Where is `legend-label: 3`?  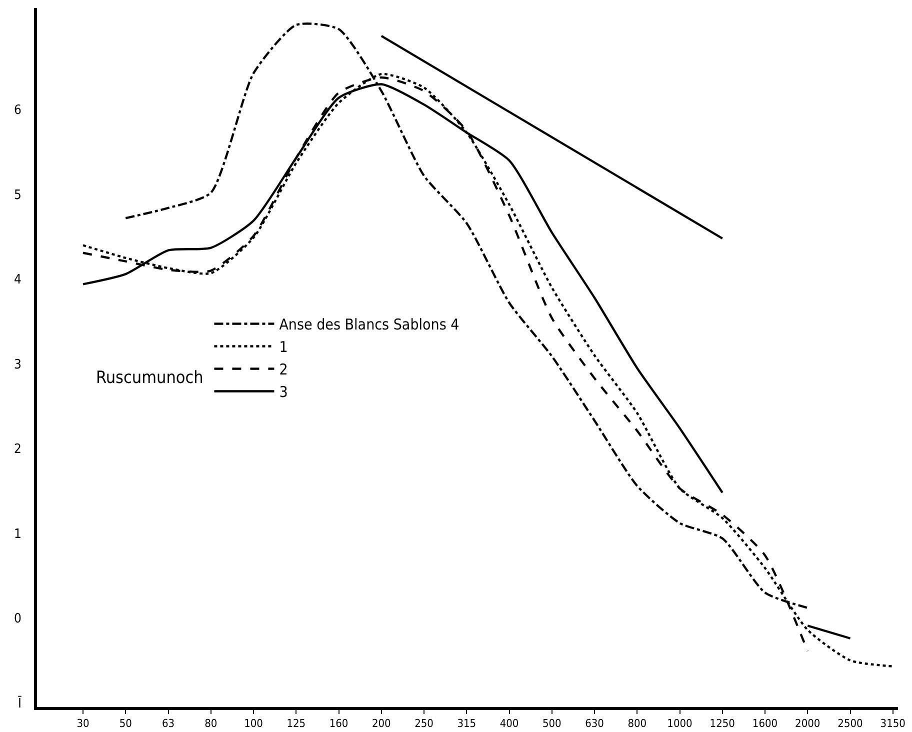 legend-label: 3 is located at coordinates (283, 392).